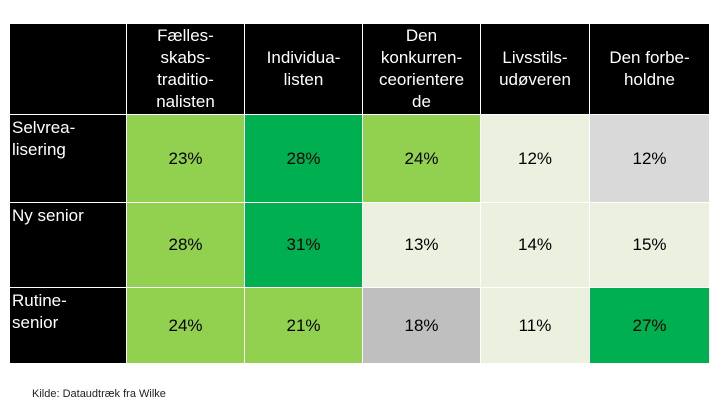 This screenshot has height=405, width=720. I want to click on value-cell: 14%, so click(535, 245).